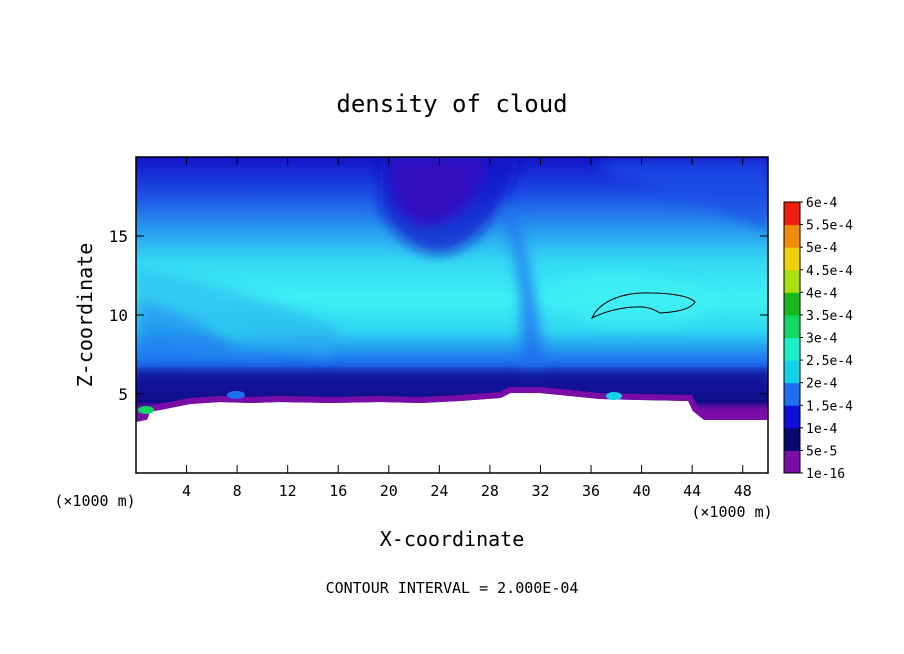 The image size is (904, 654). What do you see at coordinates (614, 396) in the screenshot?
I see `cloud-spot-38km` at bounding box center [614, 396].